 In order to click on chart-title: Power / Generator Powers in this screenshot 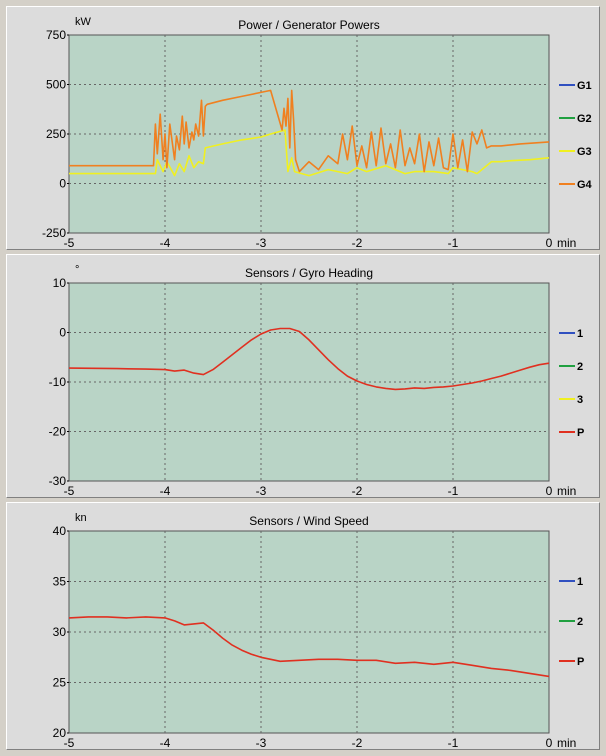, I will do `click(308, 25)`.